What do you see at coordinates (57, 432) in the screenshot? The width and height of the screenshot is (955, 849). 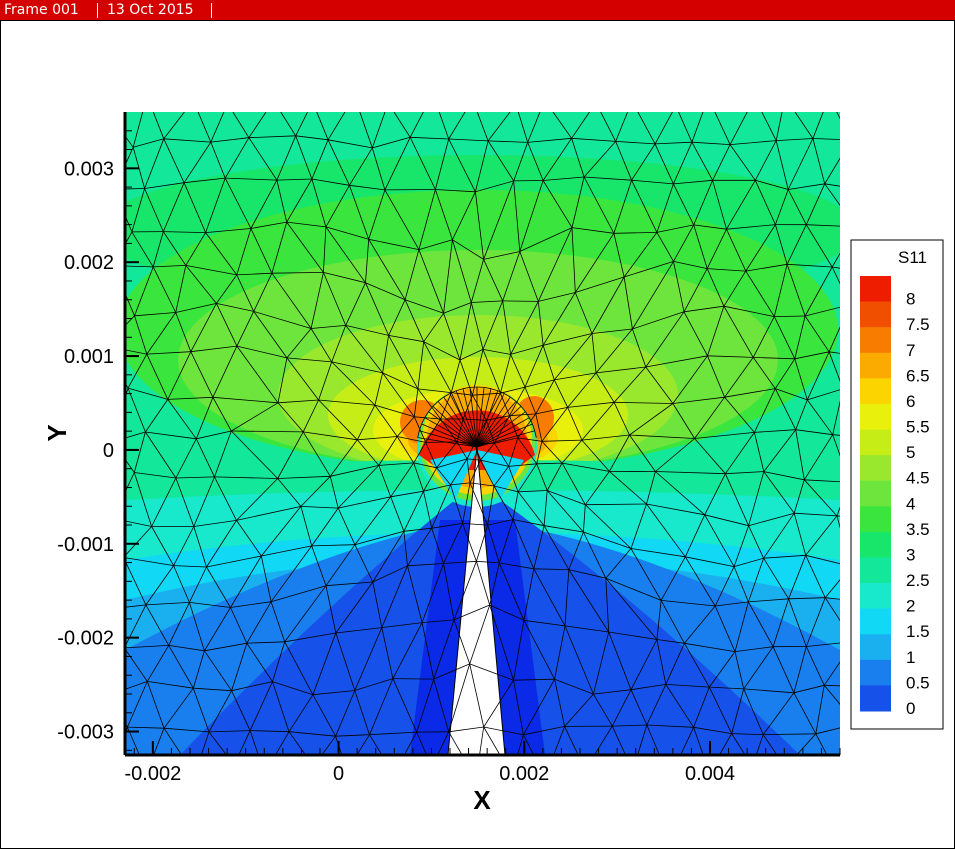 I see `y-axis-label: Y` at bounding box center [57, 432].